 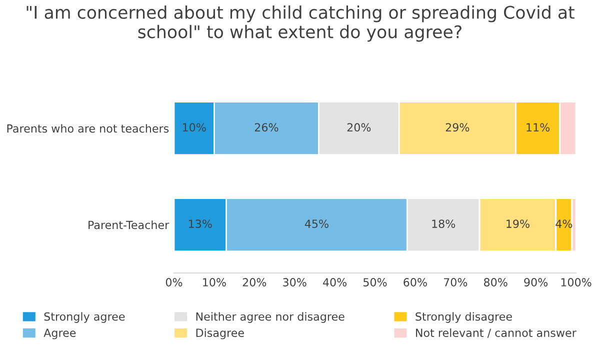 I want to click on legend-label: Disagree, so click(x=220, y=334).